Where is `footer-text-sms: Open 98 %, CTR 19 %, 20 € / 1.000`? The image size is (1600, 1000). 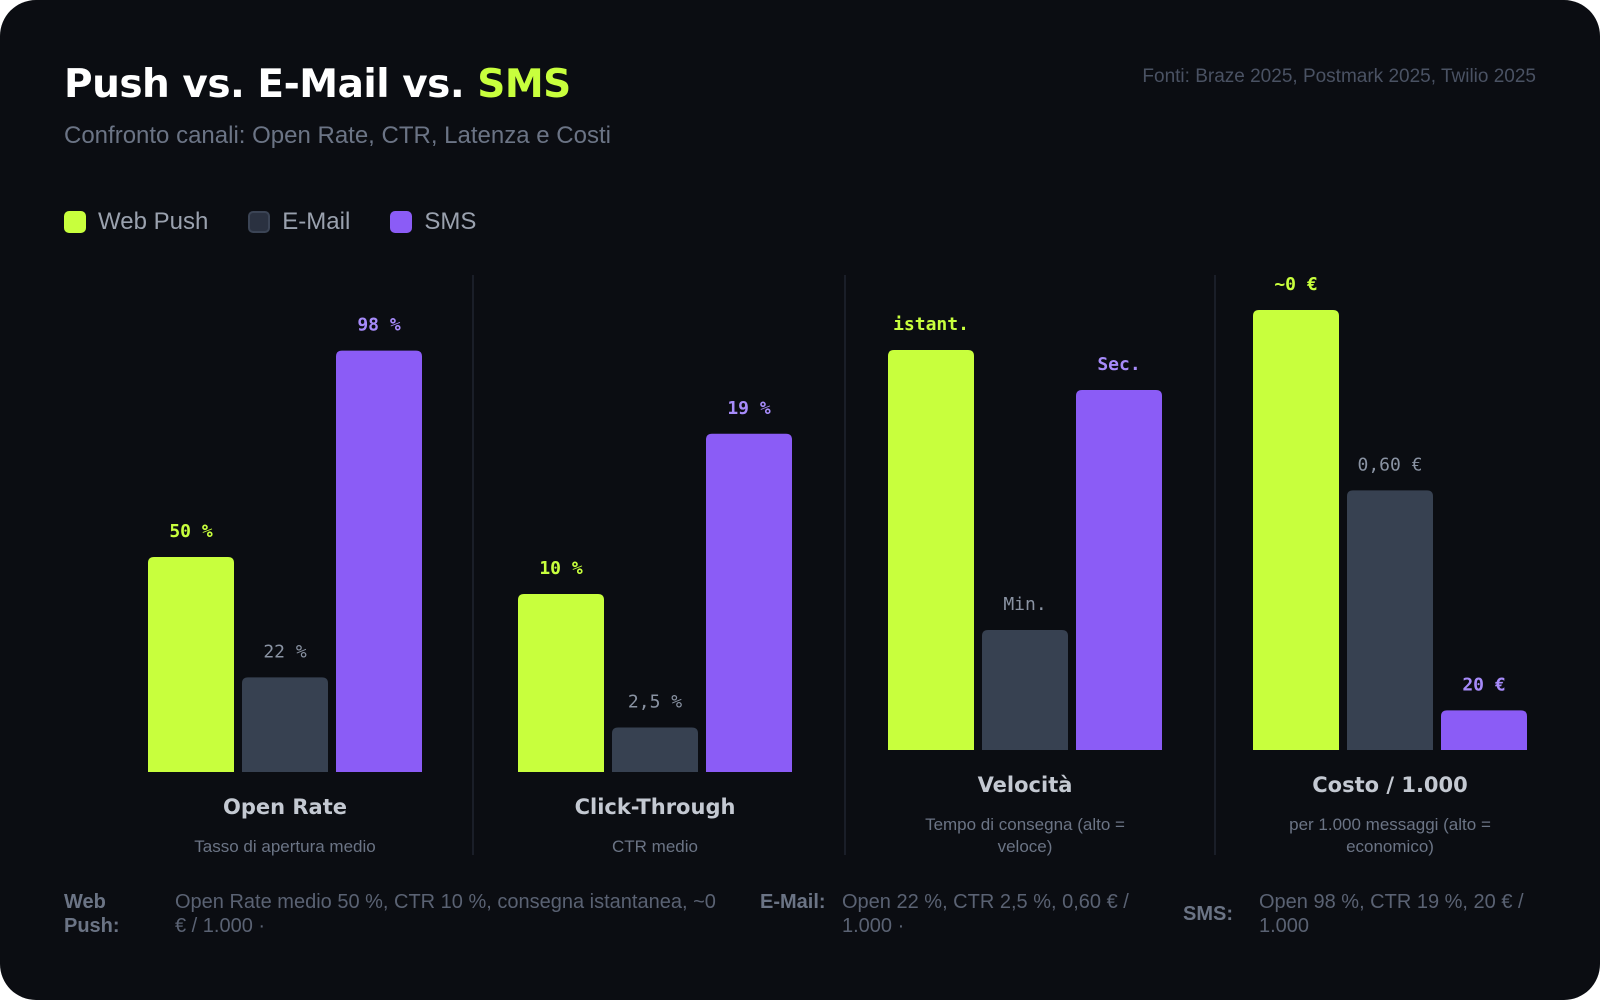
footer-text-sms: Open 98 %, CTR 19 %, 20 € / 1.000 is located at coordinates (1391, 914).